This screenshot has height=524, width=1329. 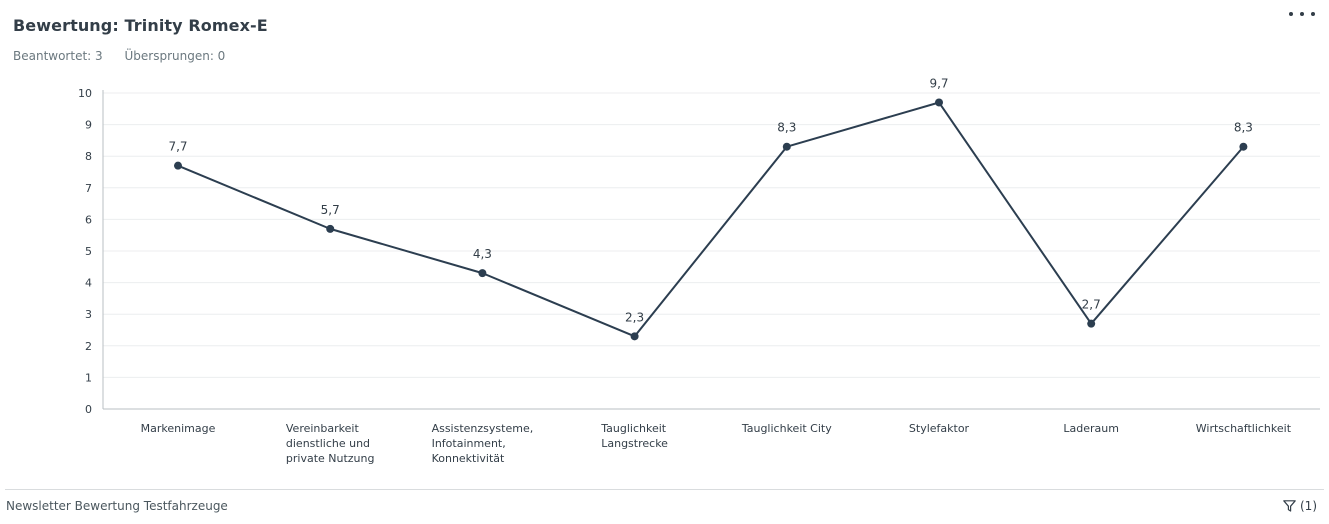 I want to click on x-tick-label-line: Langstrecke, so click(x=634, y=443).